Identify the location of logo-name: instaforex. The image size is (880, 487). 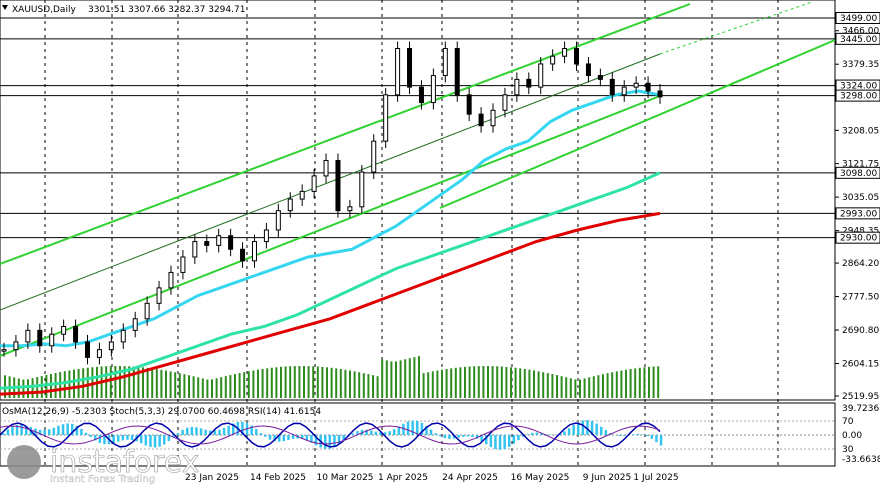
(124, 462).